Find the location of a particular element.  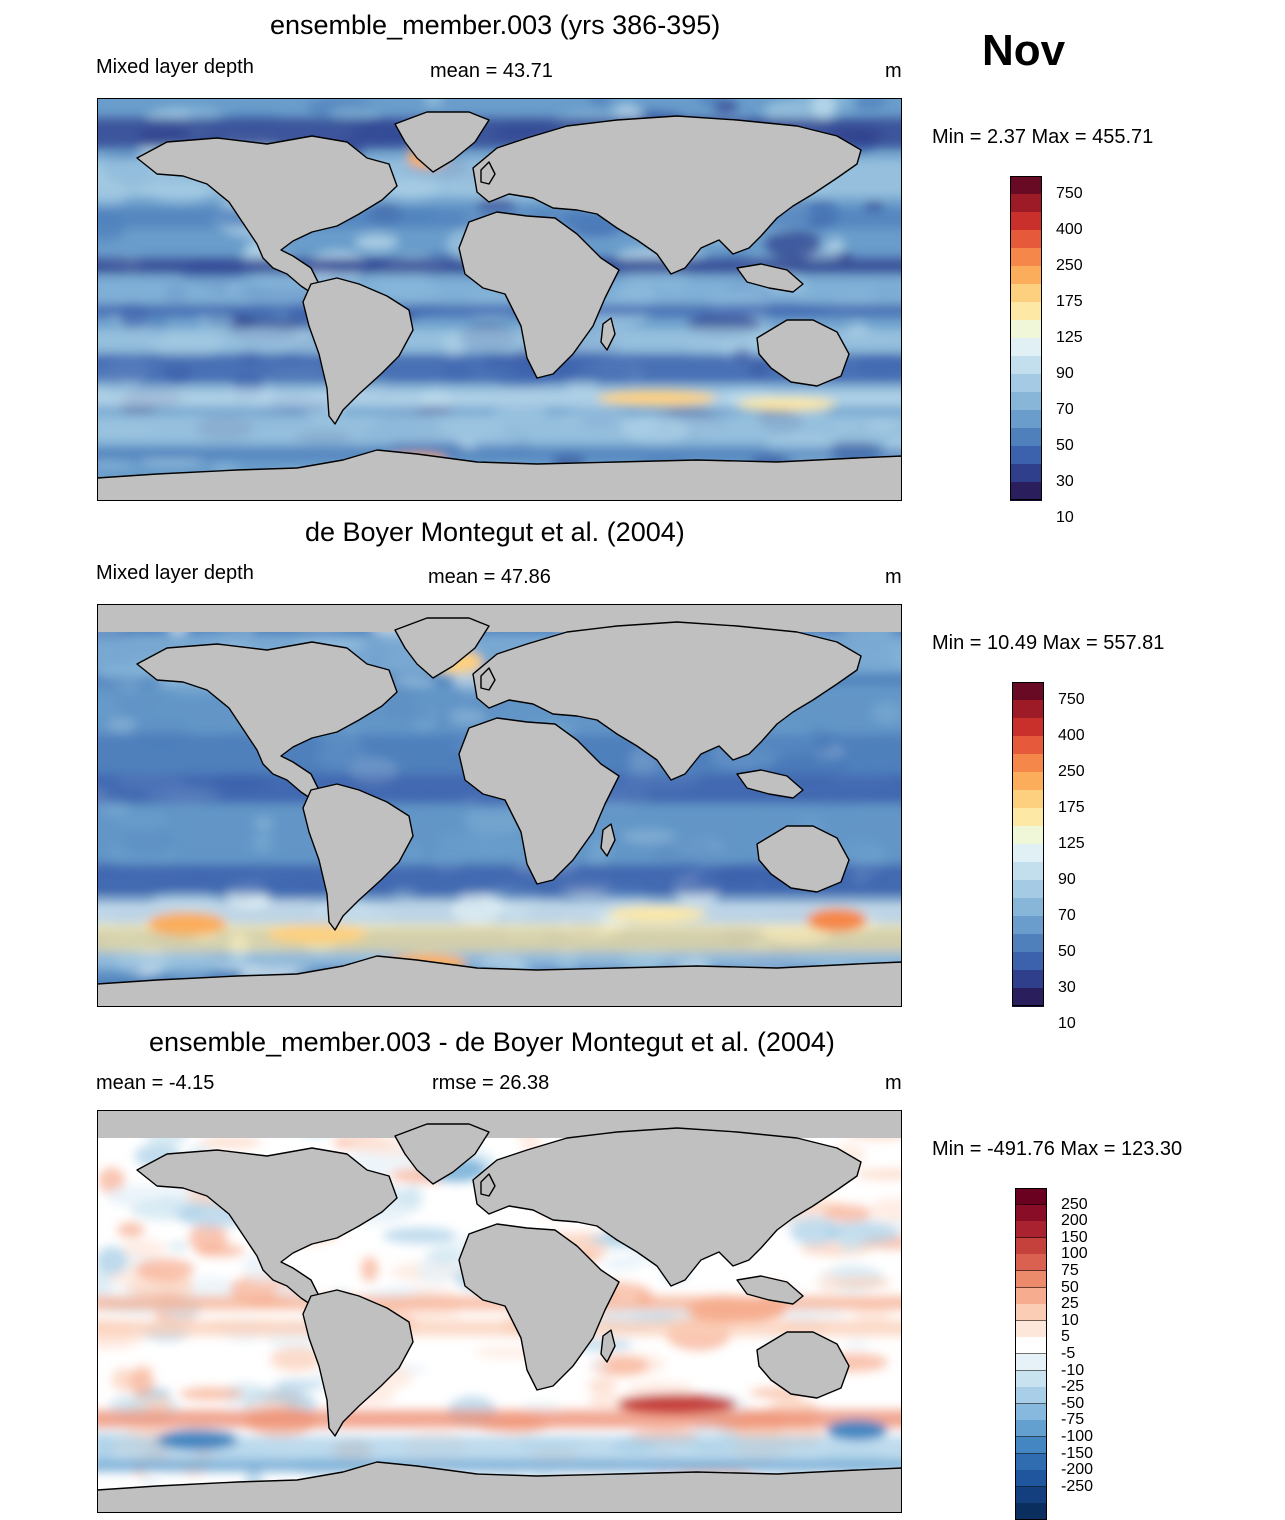

panel-2-variable-label: Mixed layer depth is located at coordinates (175, 573).